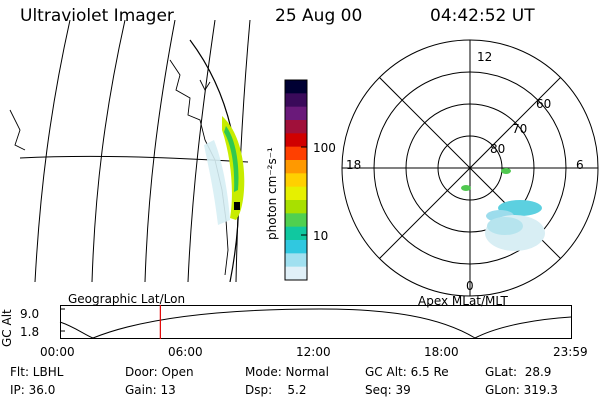 The height and width of the screenshot is (400, 600). I want to click on mlt-label-12: 12, so click(484, 57).